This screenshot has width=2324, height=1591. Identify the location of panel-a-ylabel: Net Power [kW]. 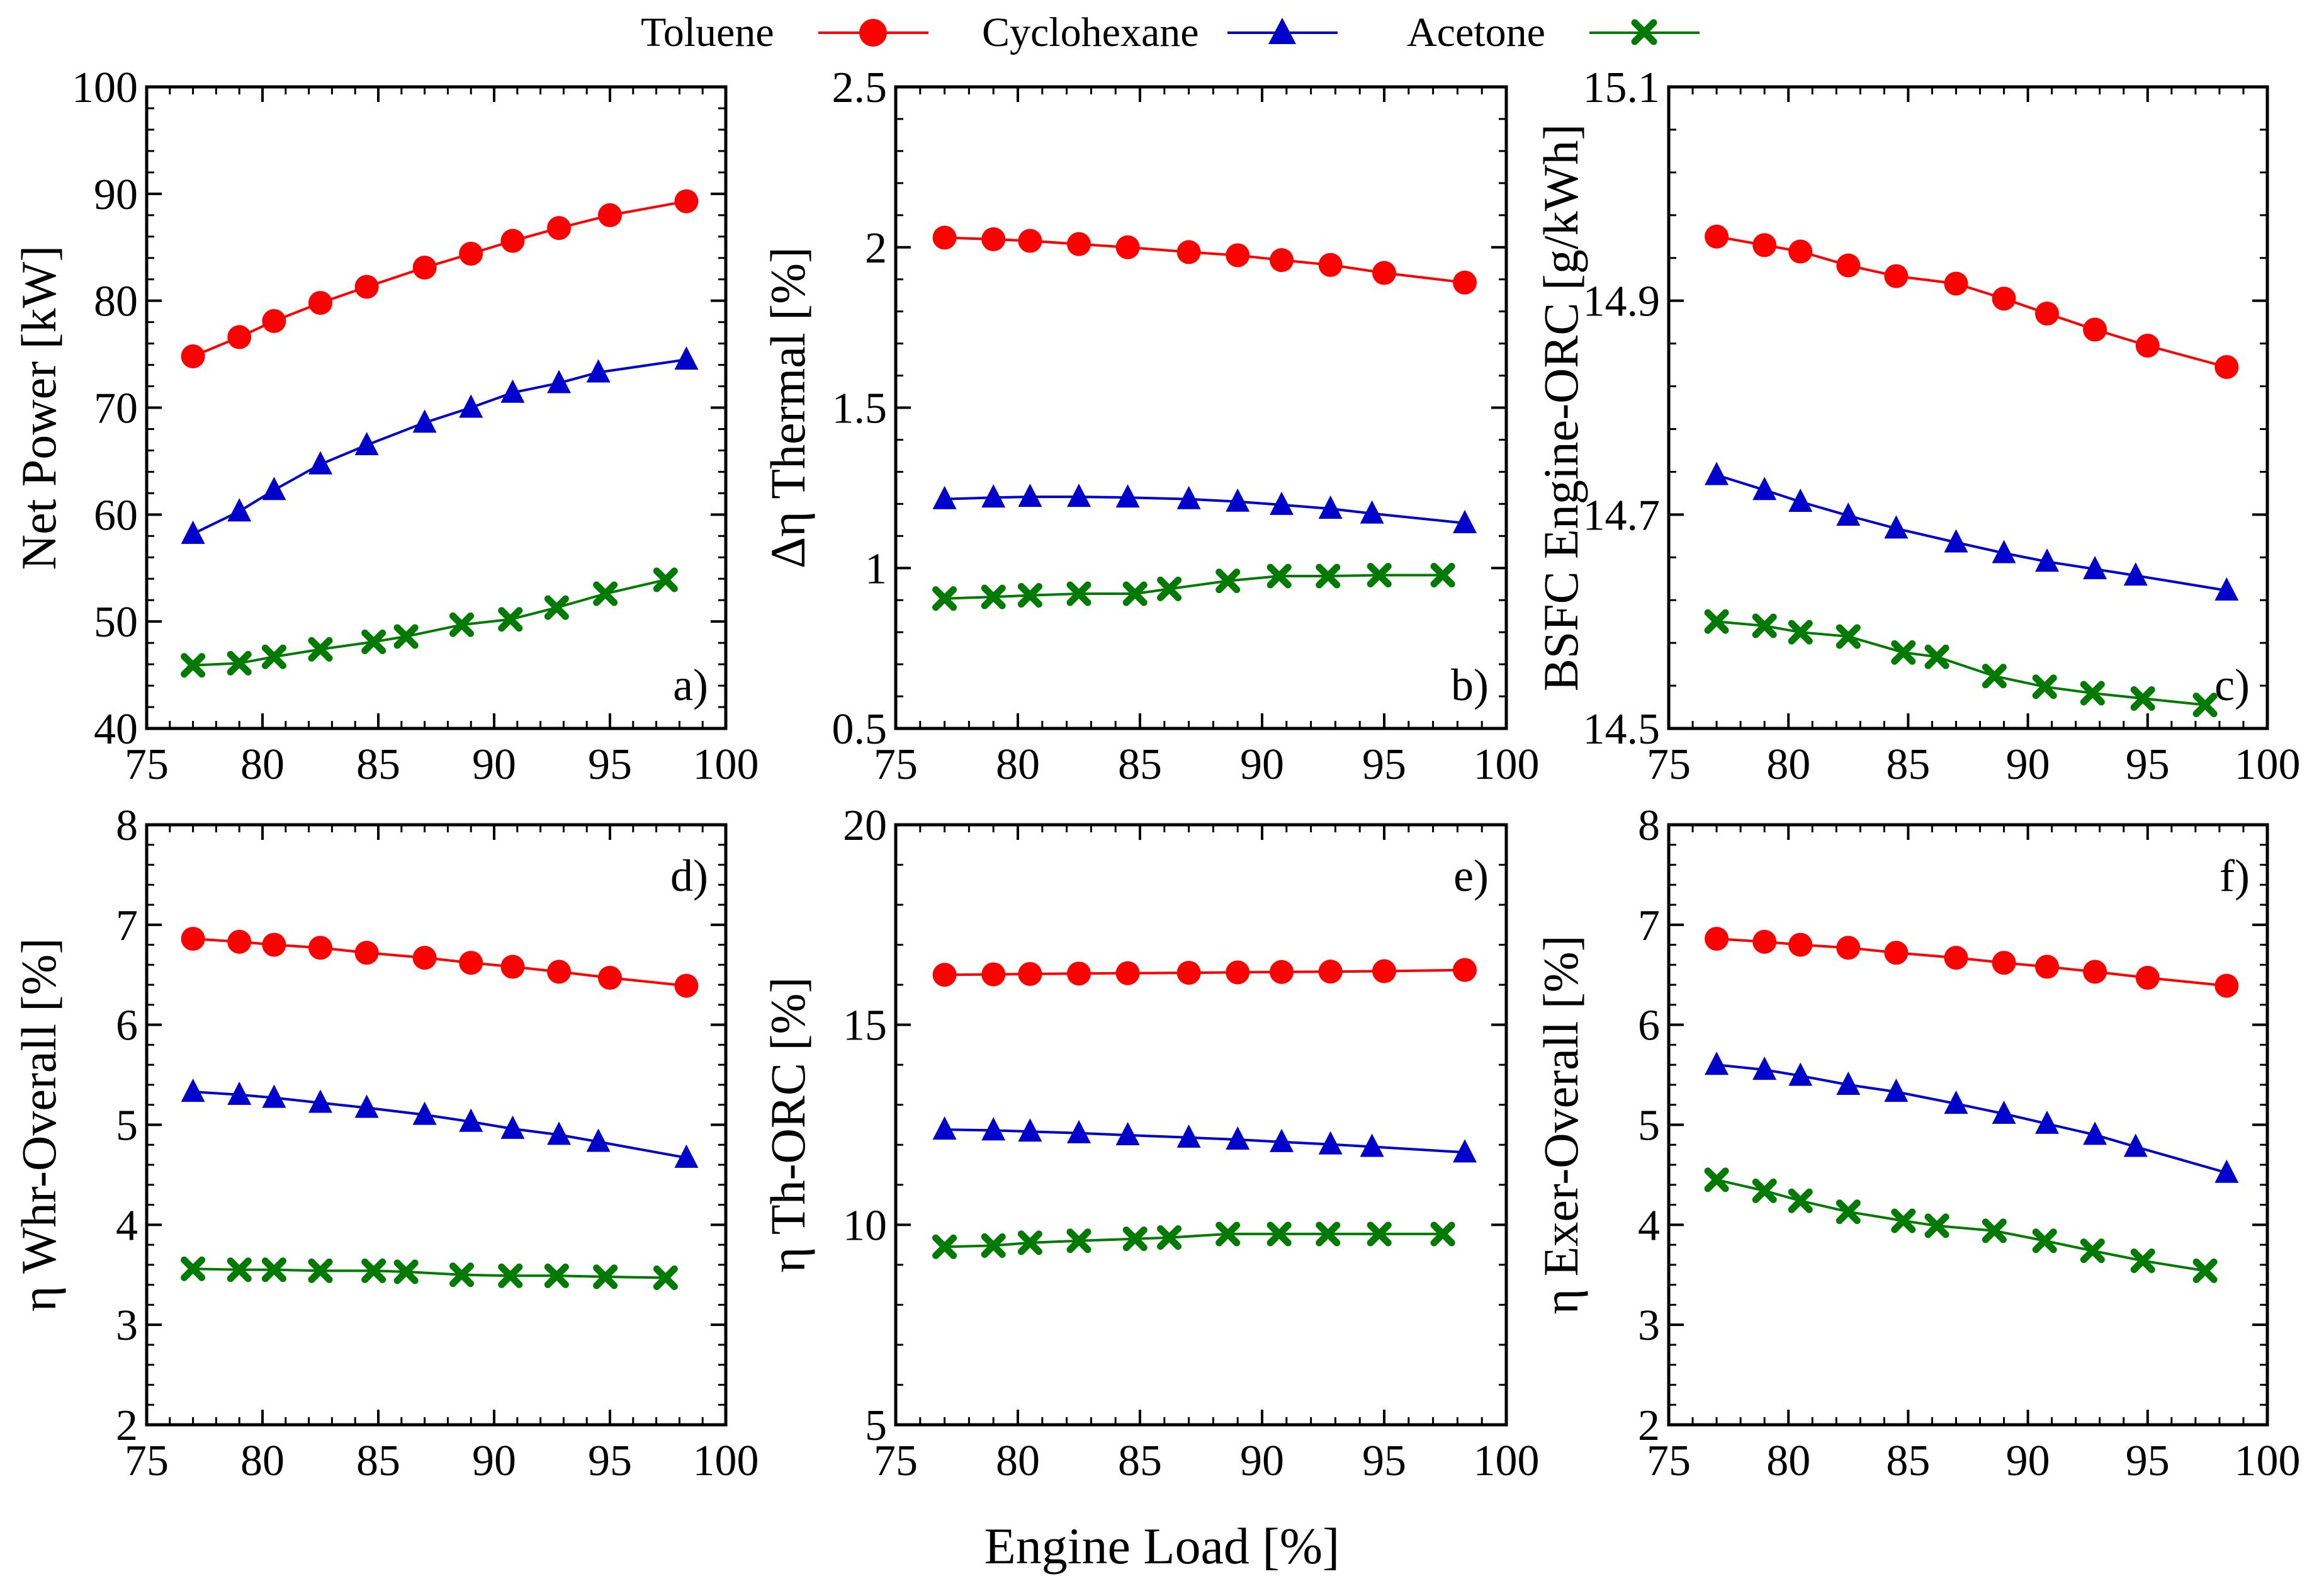
(38, 408).